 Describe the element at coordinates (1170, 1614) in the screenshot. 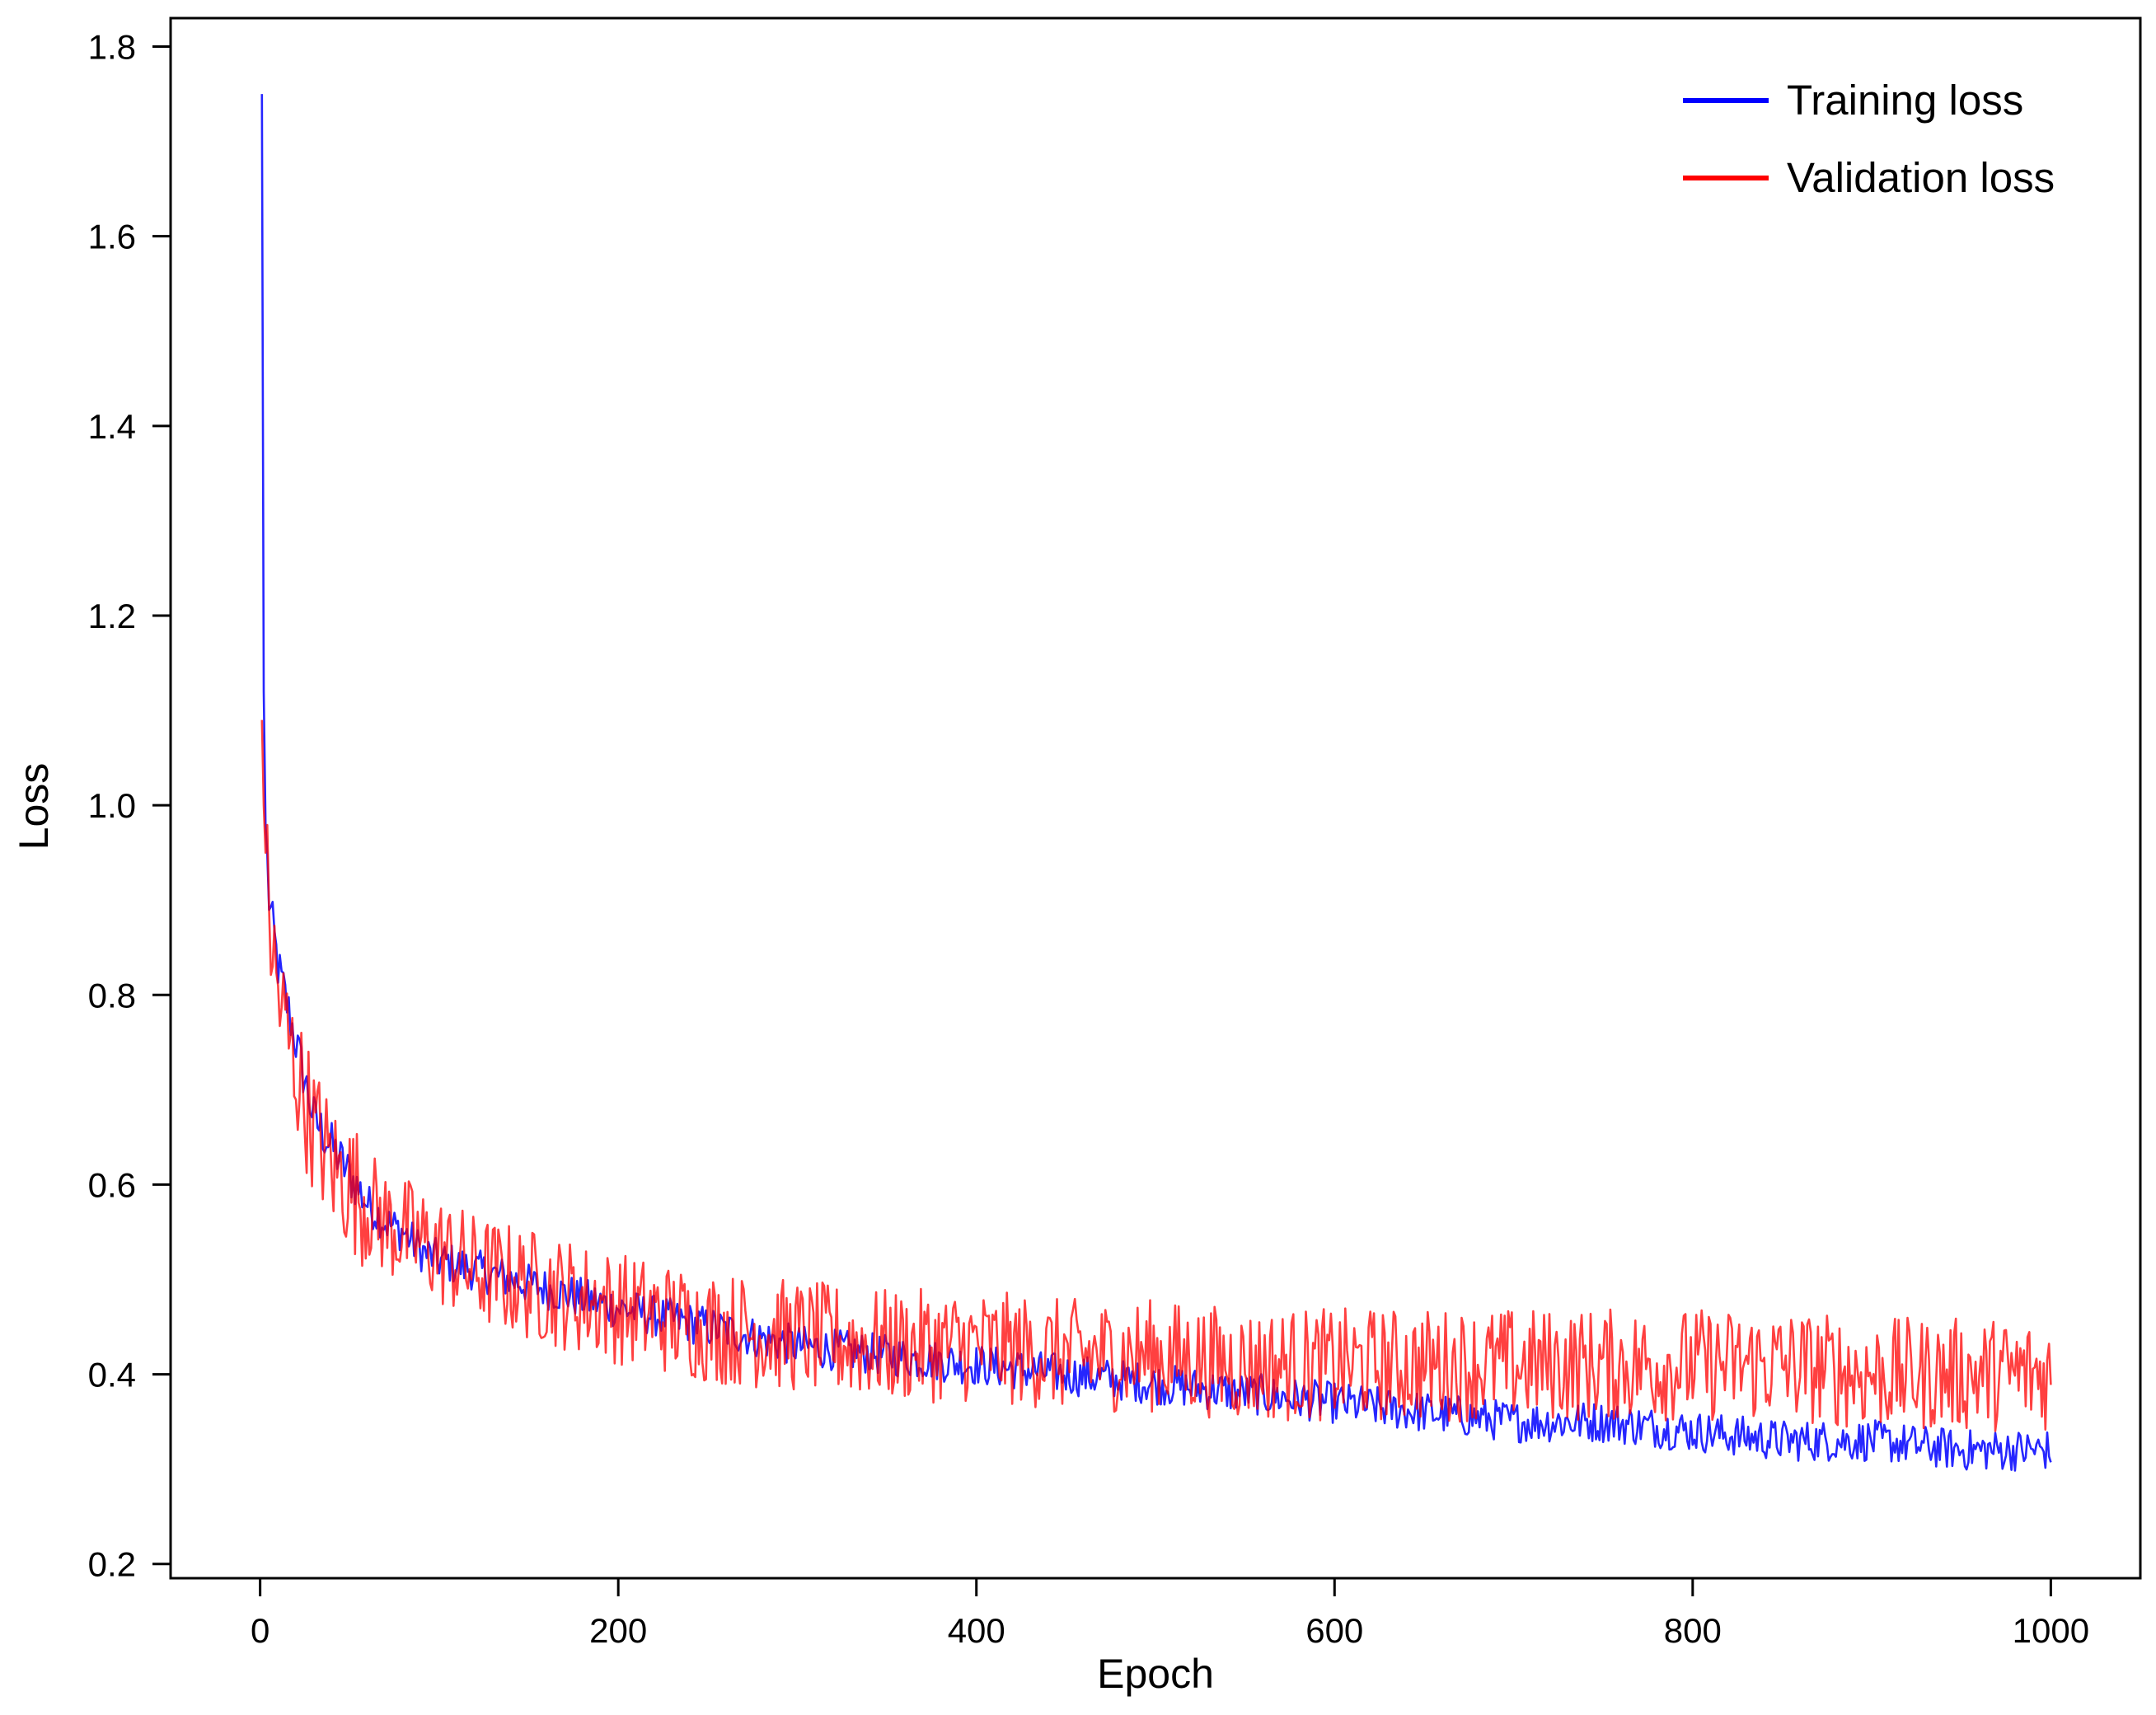

I see `x-axis: 0 200 400 600 800 1000` at that location.